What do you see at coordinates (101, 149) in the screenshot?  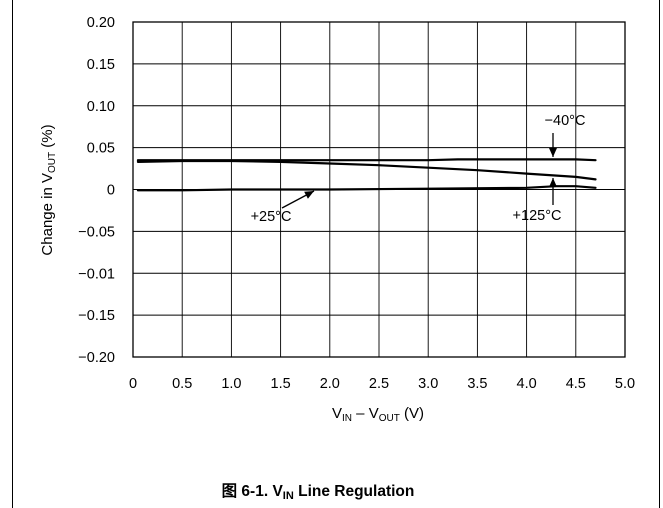 I see `y-tick-label: 0.05` at bounding box center [101, 149].